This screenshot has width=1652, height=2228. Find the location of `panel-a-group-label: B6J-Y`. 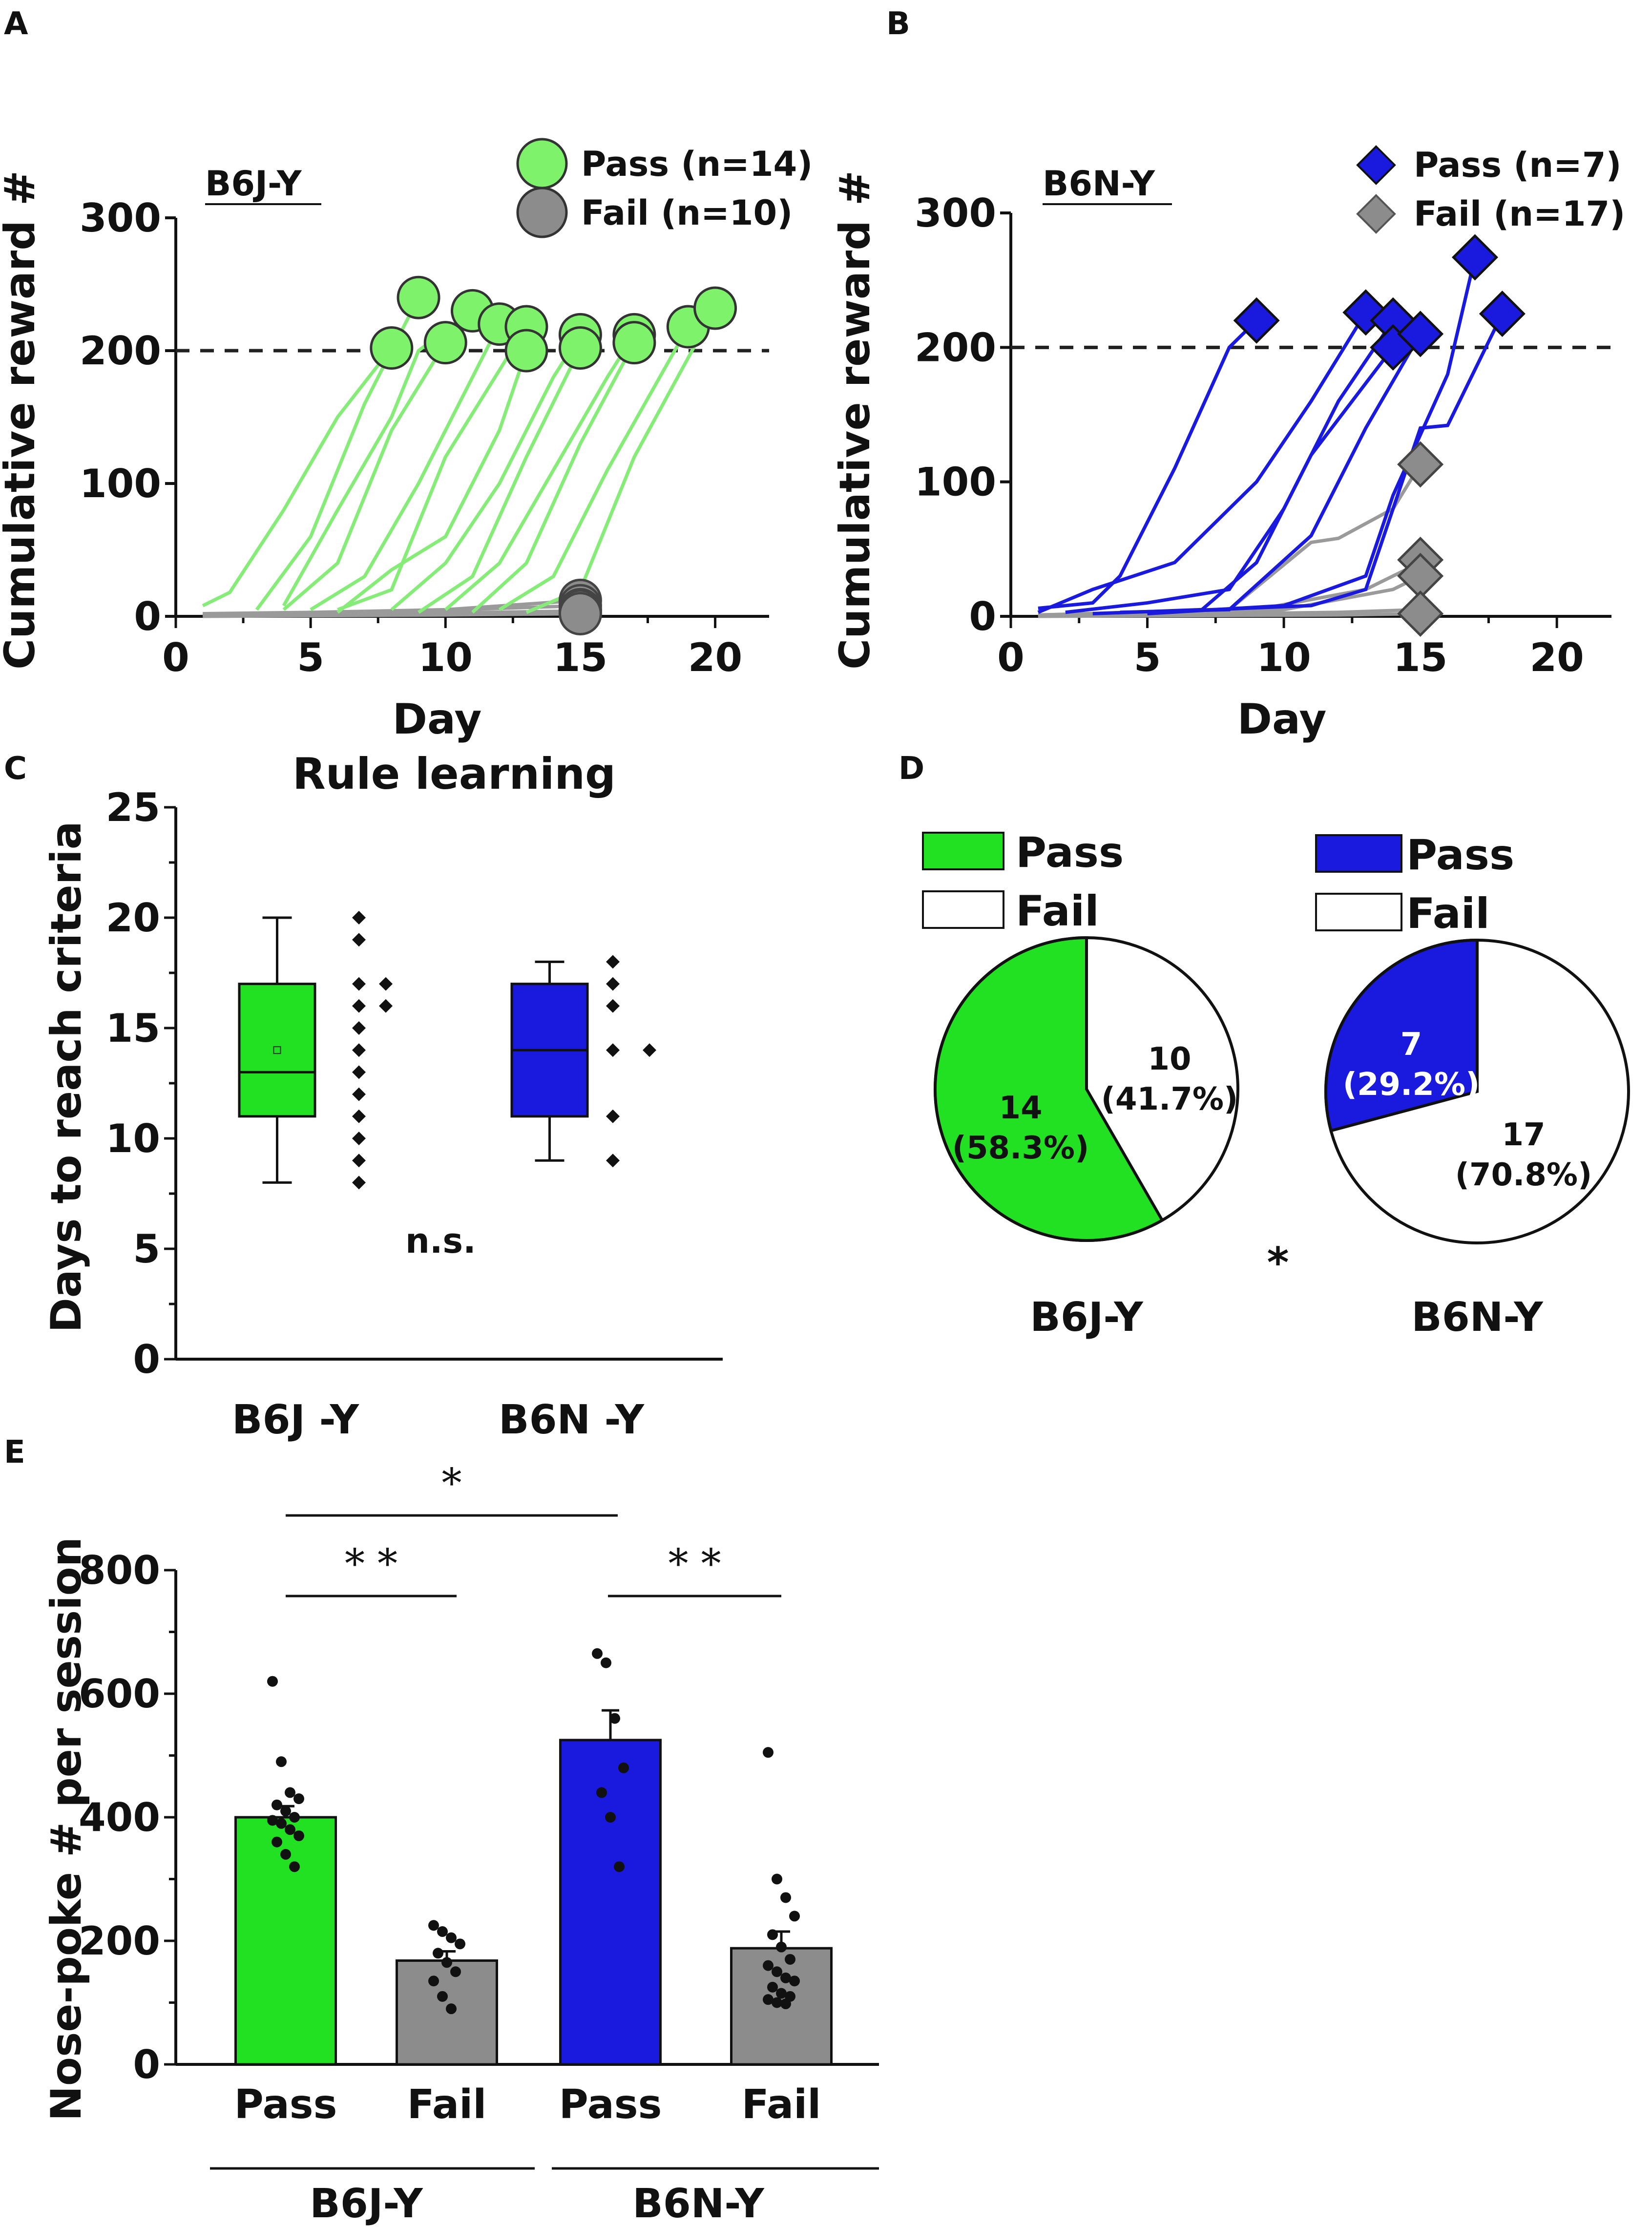

panel-a-group-label: B6J-Y is located at coordinates (254, 184).